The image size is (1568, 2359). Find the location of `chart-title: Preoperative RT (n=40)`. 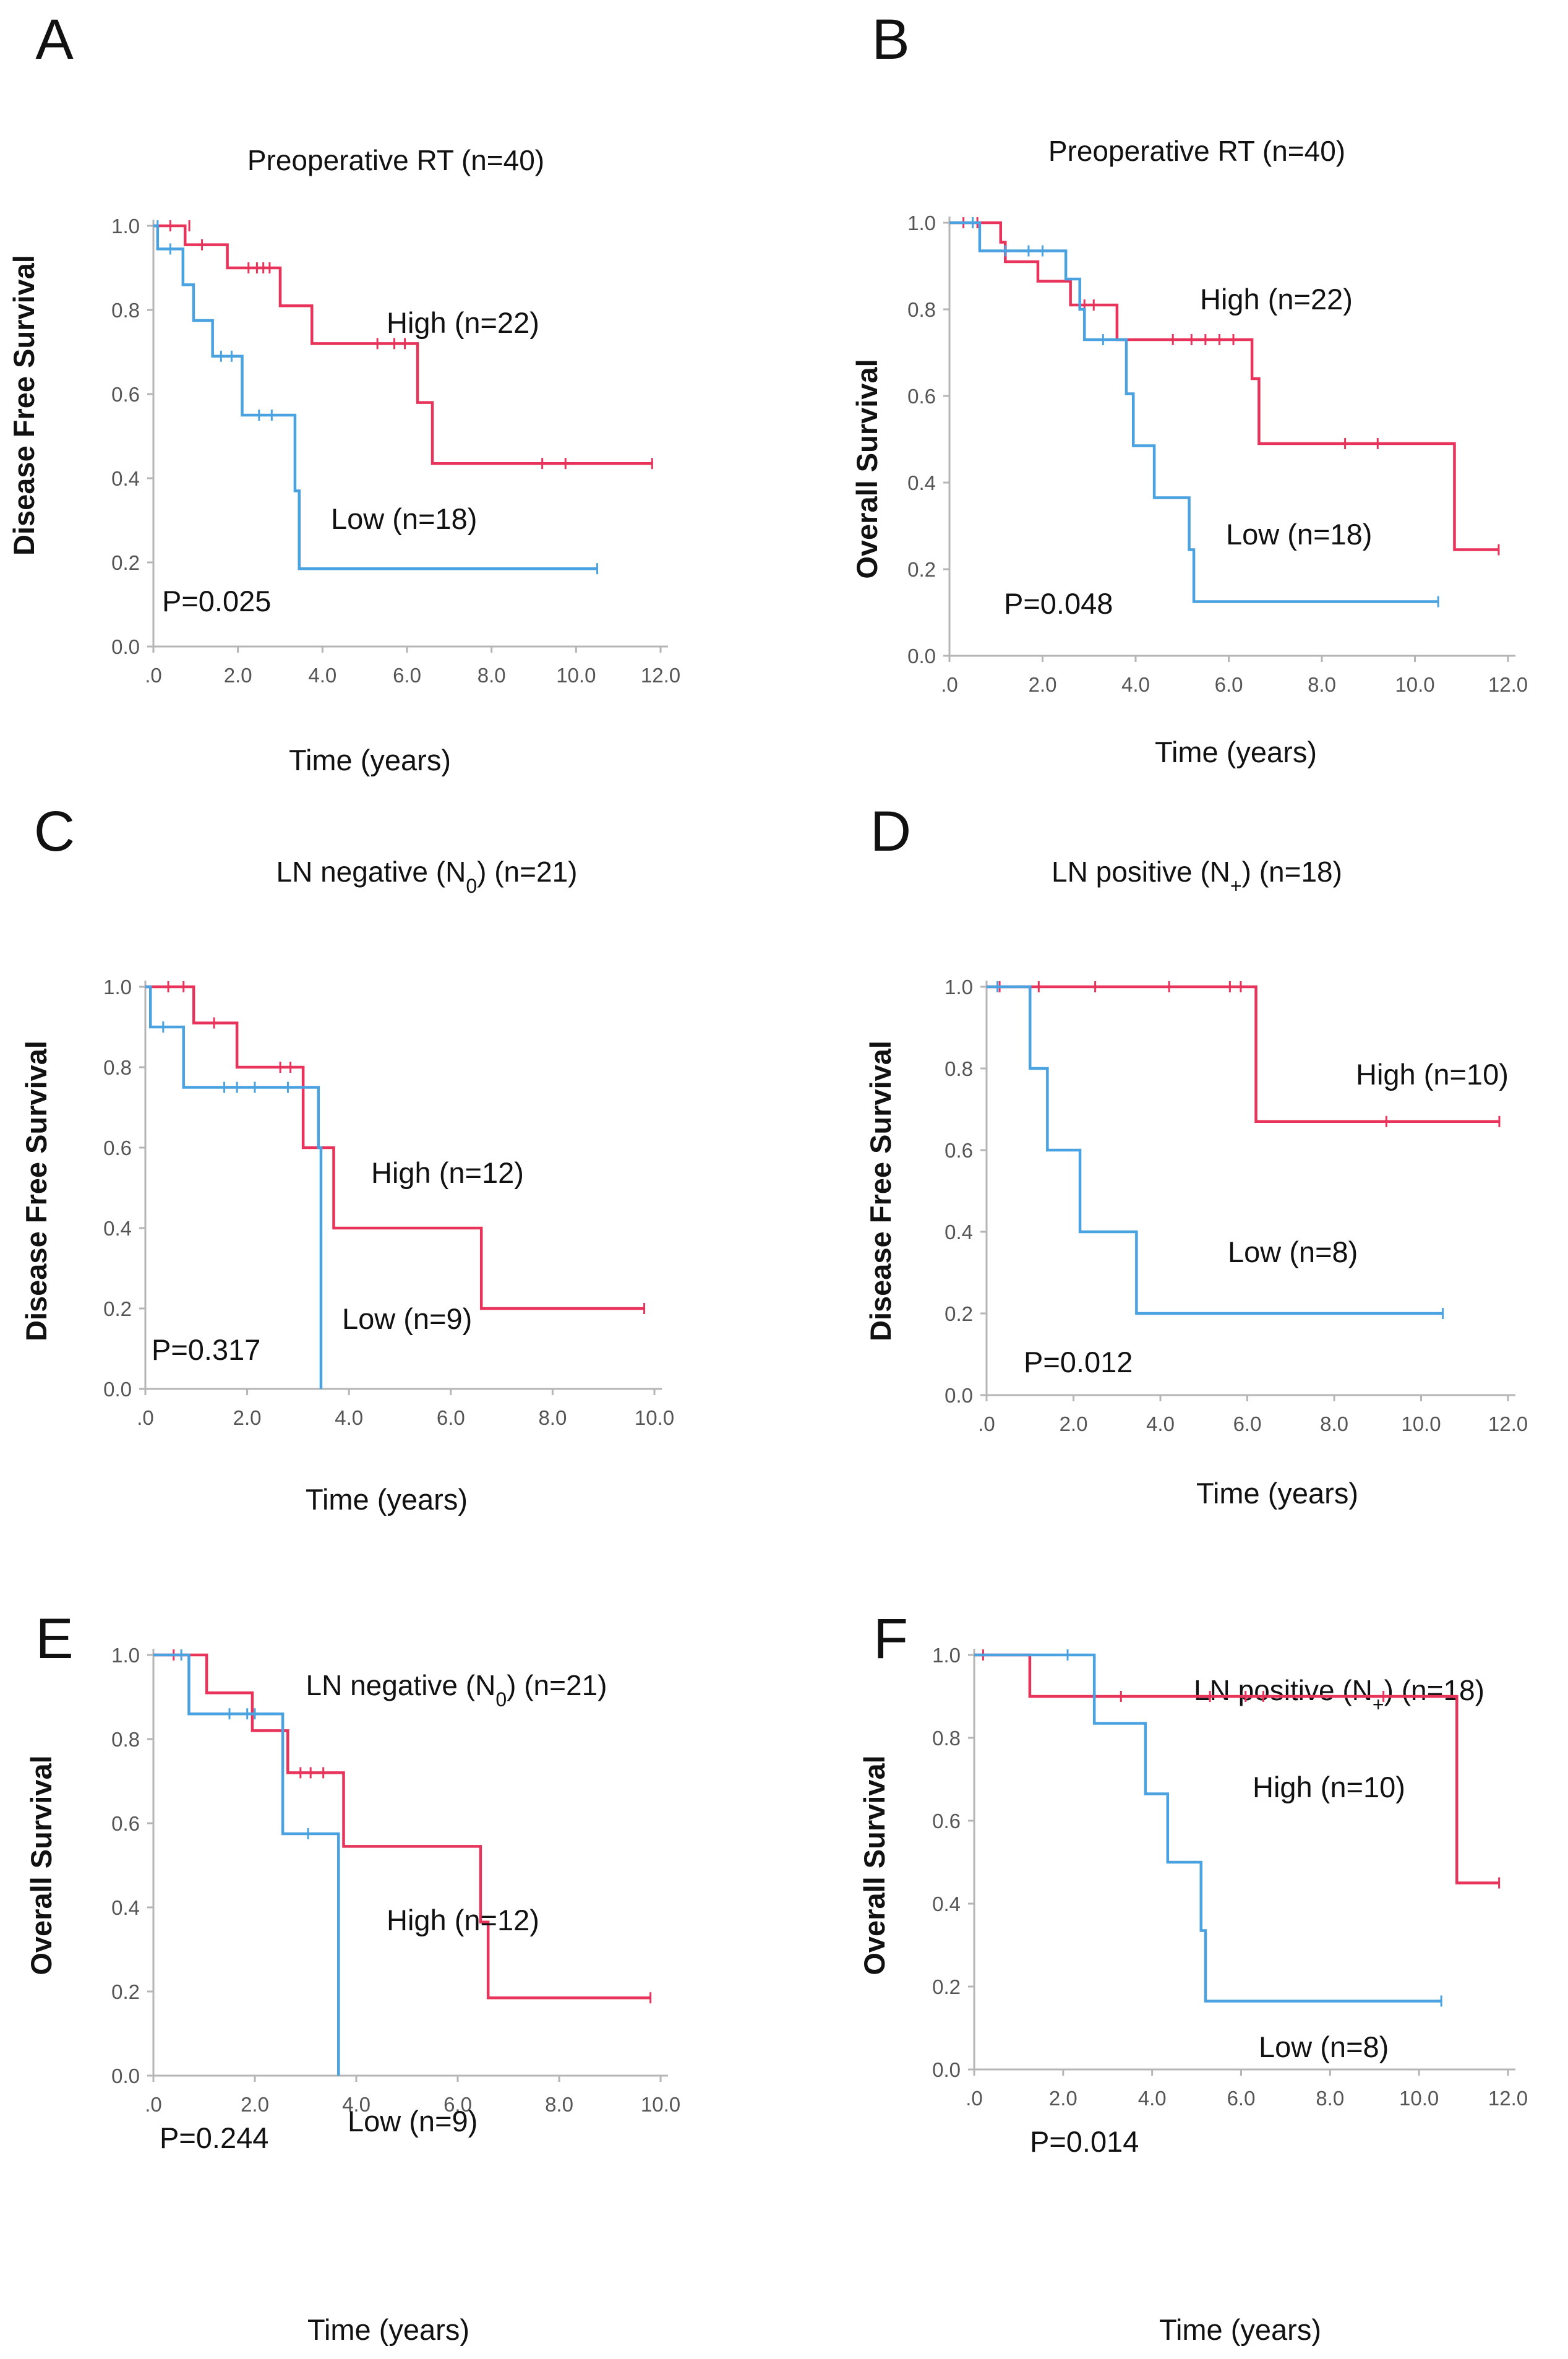

chart-title: Preoperative RT (n=40) is located at coordinates (1196, 151).